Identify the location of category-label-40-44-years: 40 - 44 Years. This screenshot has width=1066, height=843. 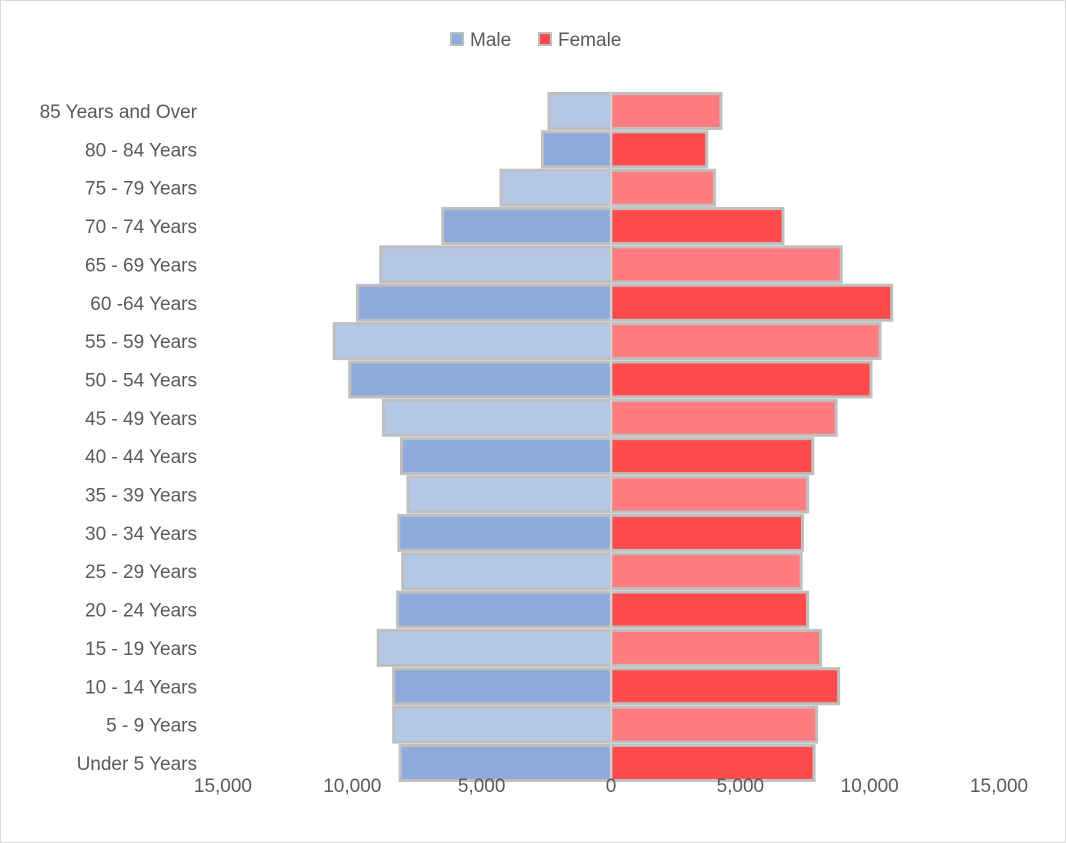
(141, 457).